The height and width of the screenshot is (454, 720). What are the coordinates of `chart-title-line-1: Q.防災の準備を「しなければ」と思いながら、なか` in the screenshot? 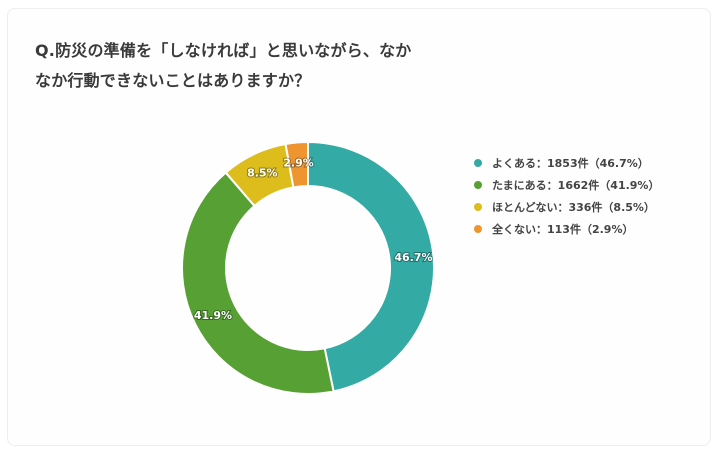 It's located at (223, 50).